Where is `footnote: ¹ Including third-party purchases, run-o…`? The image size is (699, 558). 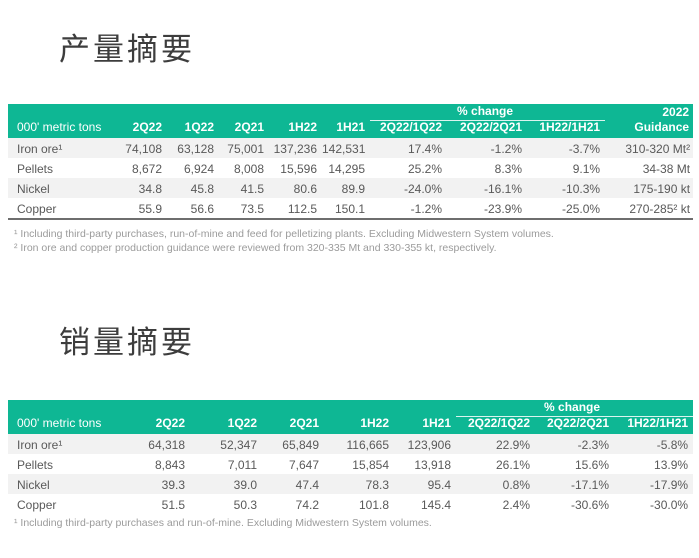 footnote: ¹ Including third-party purchases, run-o… is located at coordinates (284, 234).